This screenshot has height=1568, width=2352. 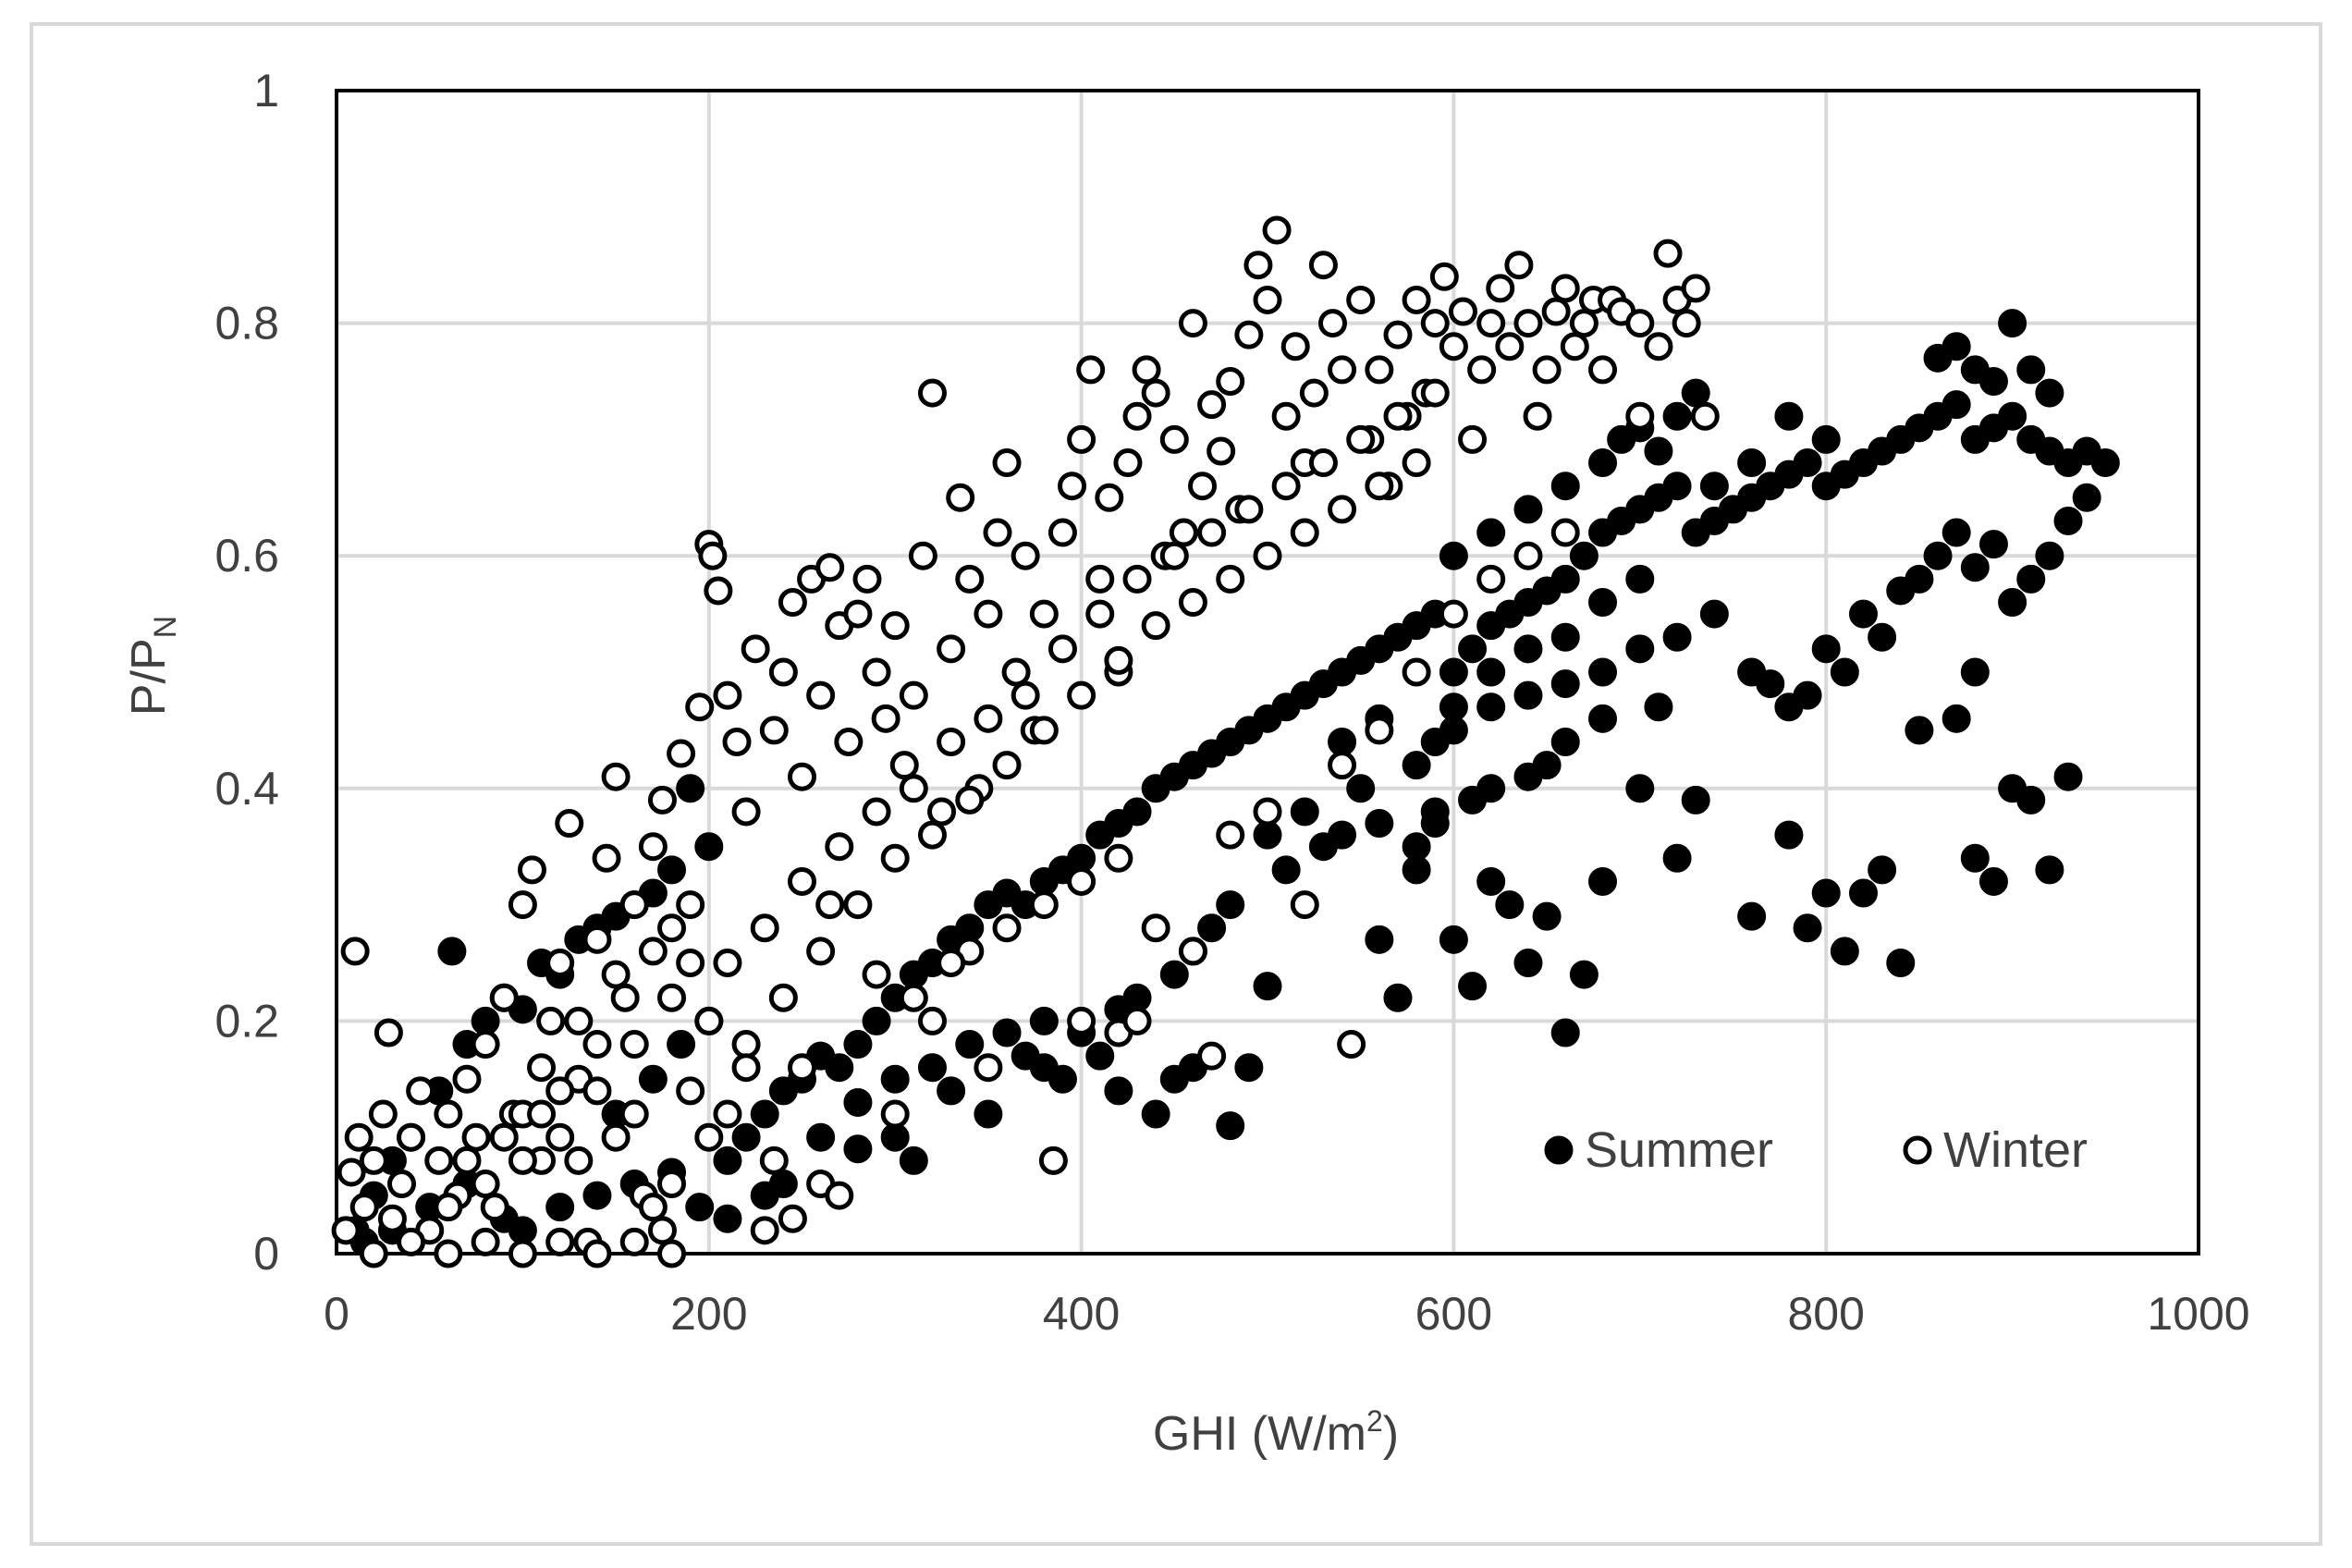 I want to click on y-tick-label: 1, so click(x=266, y=91).